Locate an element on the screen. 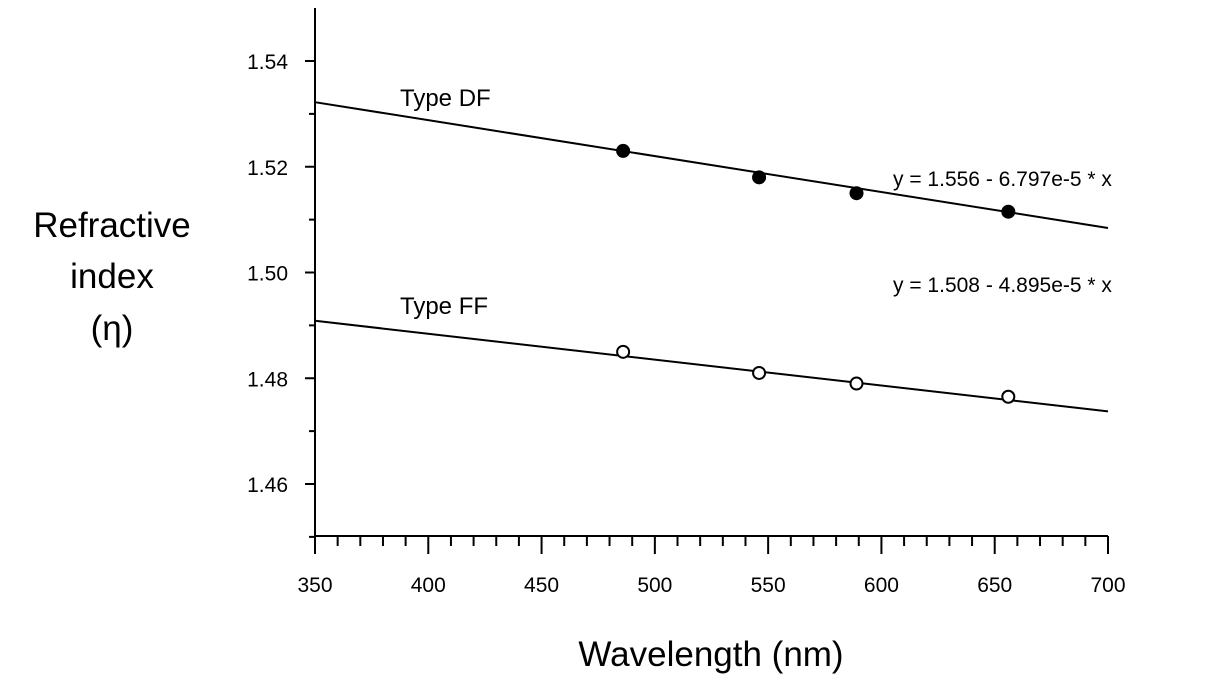  fit-line-type-df is located at coordinates (711, 165).